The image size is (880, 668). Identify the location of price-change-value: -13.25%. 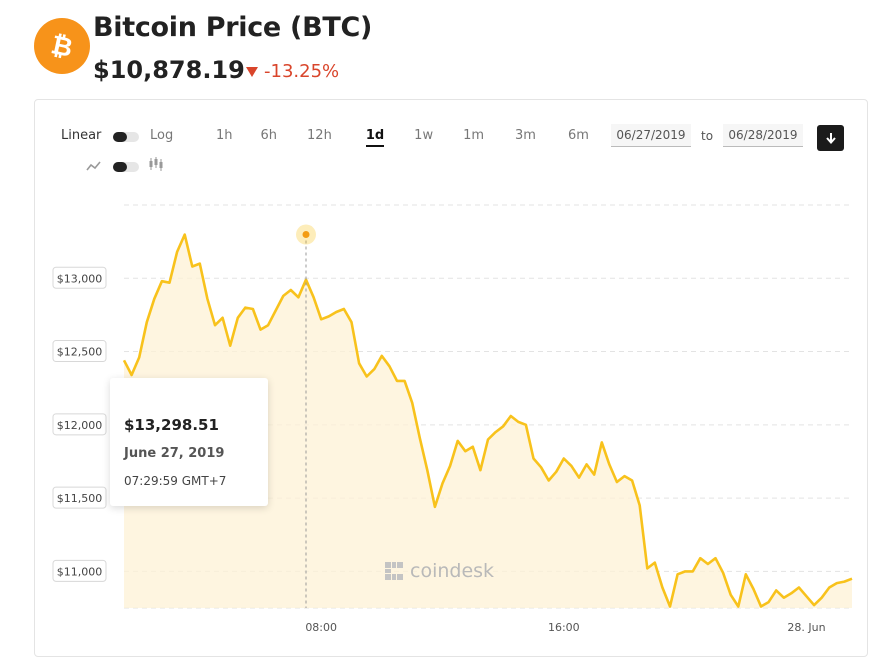
(302, 71).